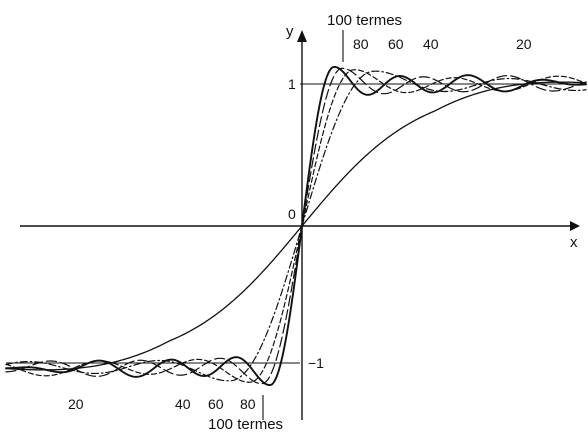  I want to click on x-axis-arrowhead, so click(575, 226).